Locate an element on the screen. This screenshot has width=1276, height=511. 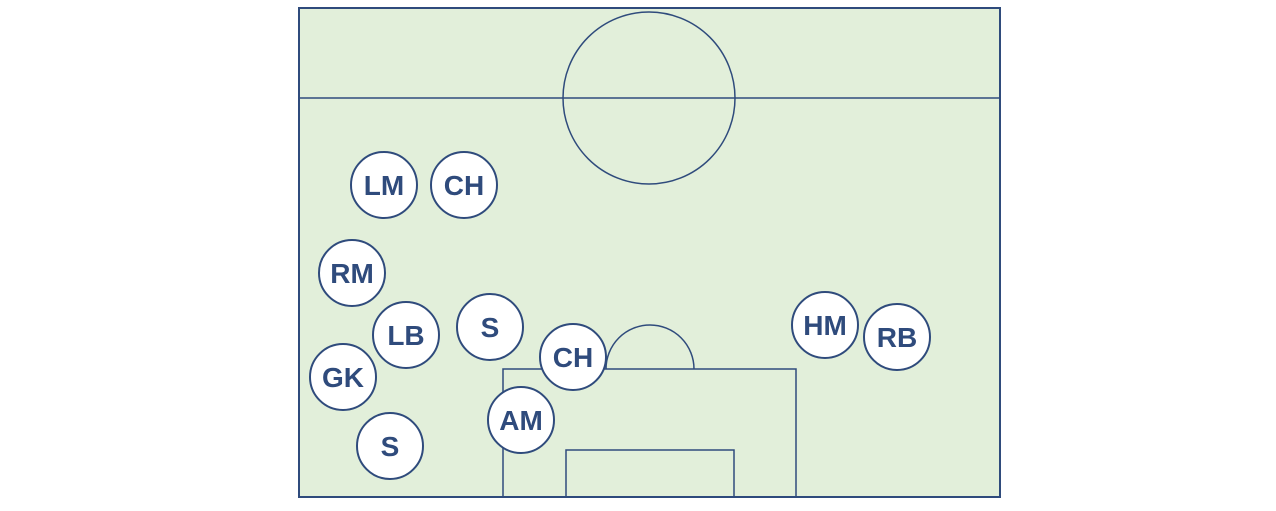
player-label: GK is located at coordinates (343, 377).